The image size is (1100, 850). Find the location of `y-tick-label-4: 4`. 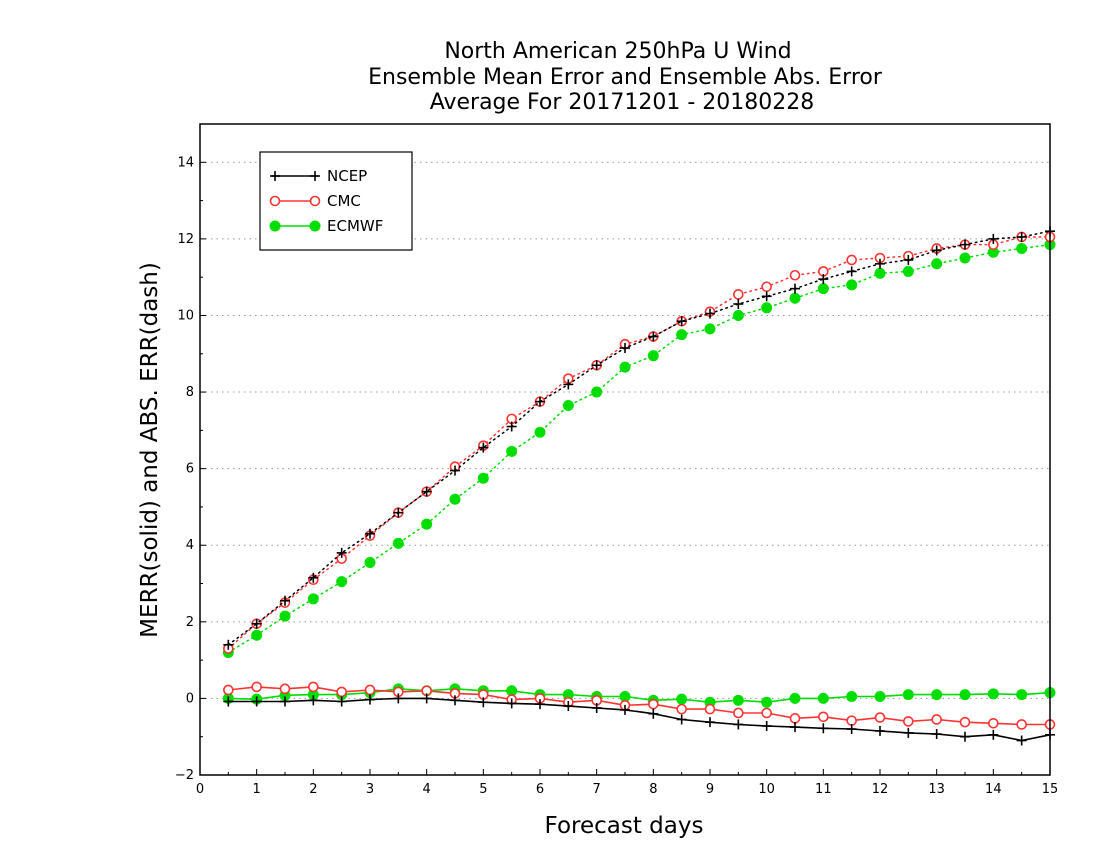

y-tick-label-4: 4 is located at coordinates (190, 545).